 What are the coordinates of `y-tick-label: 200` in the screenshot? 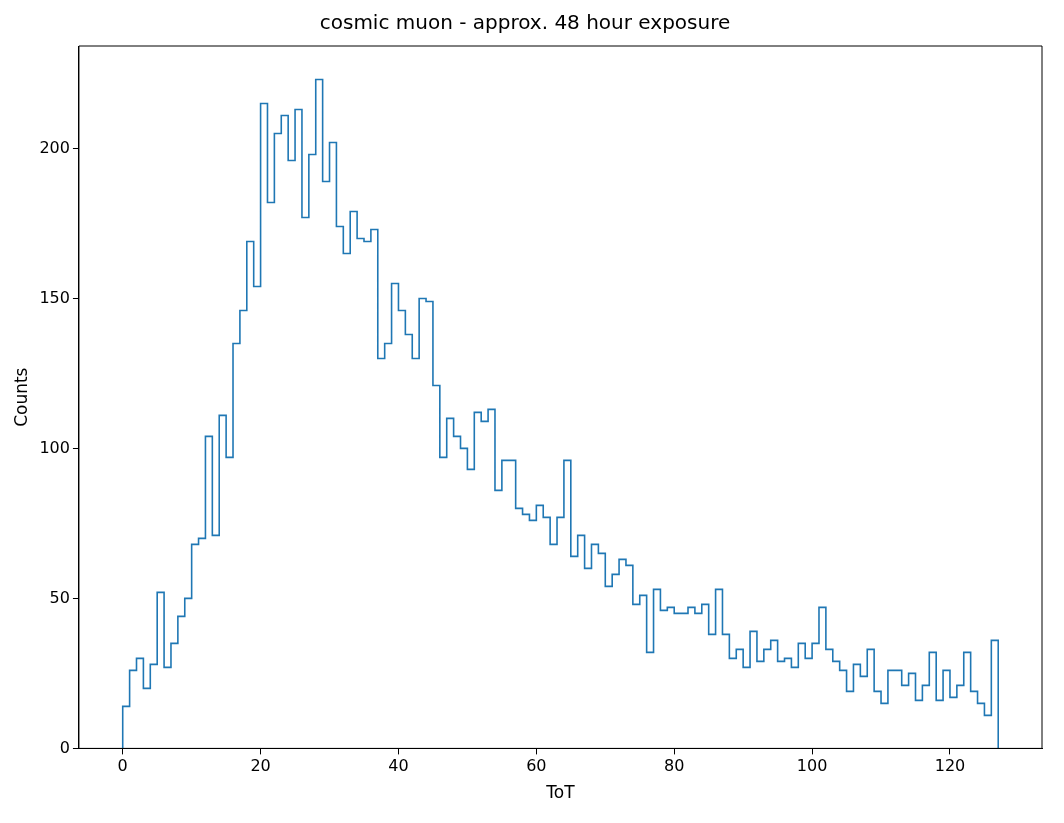 It's located at (54, 147).